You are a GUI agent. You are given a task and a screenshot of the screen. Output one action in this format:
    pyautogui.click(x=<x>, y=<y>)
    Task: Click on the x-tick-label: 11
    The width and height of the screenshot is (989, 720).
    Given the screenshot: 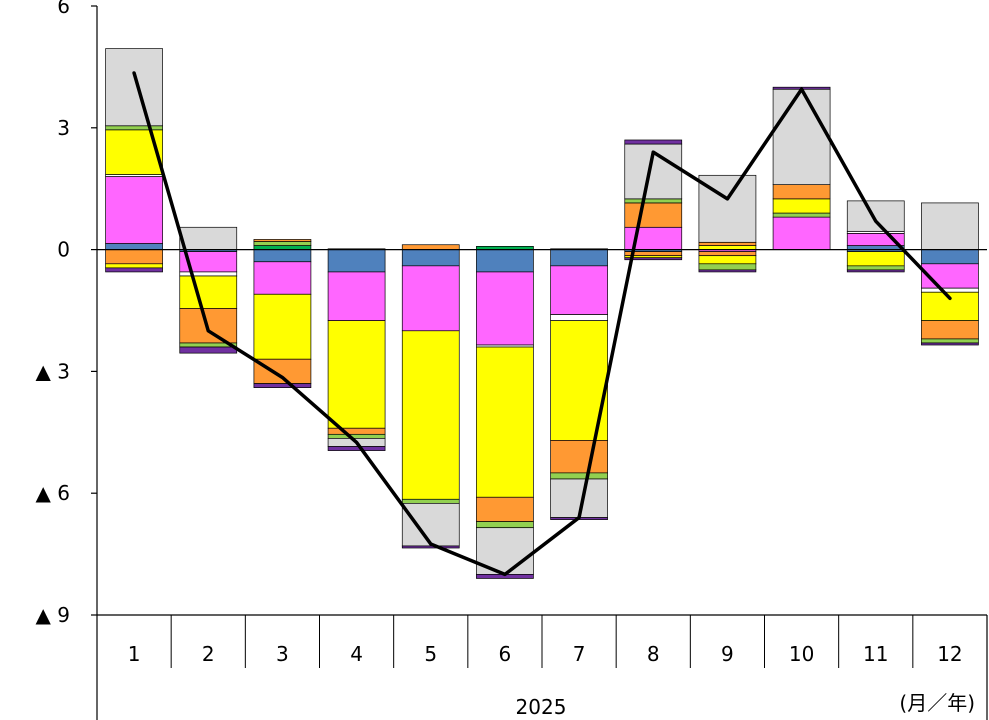 What is the action you would take?
    pyautogui.click(x=875, y=654)
    